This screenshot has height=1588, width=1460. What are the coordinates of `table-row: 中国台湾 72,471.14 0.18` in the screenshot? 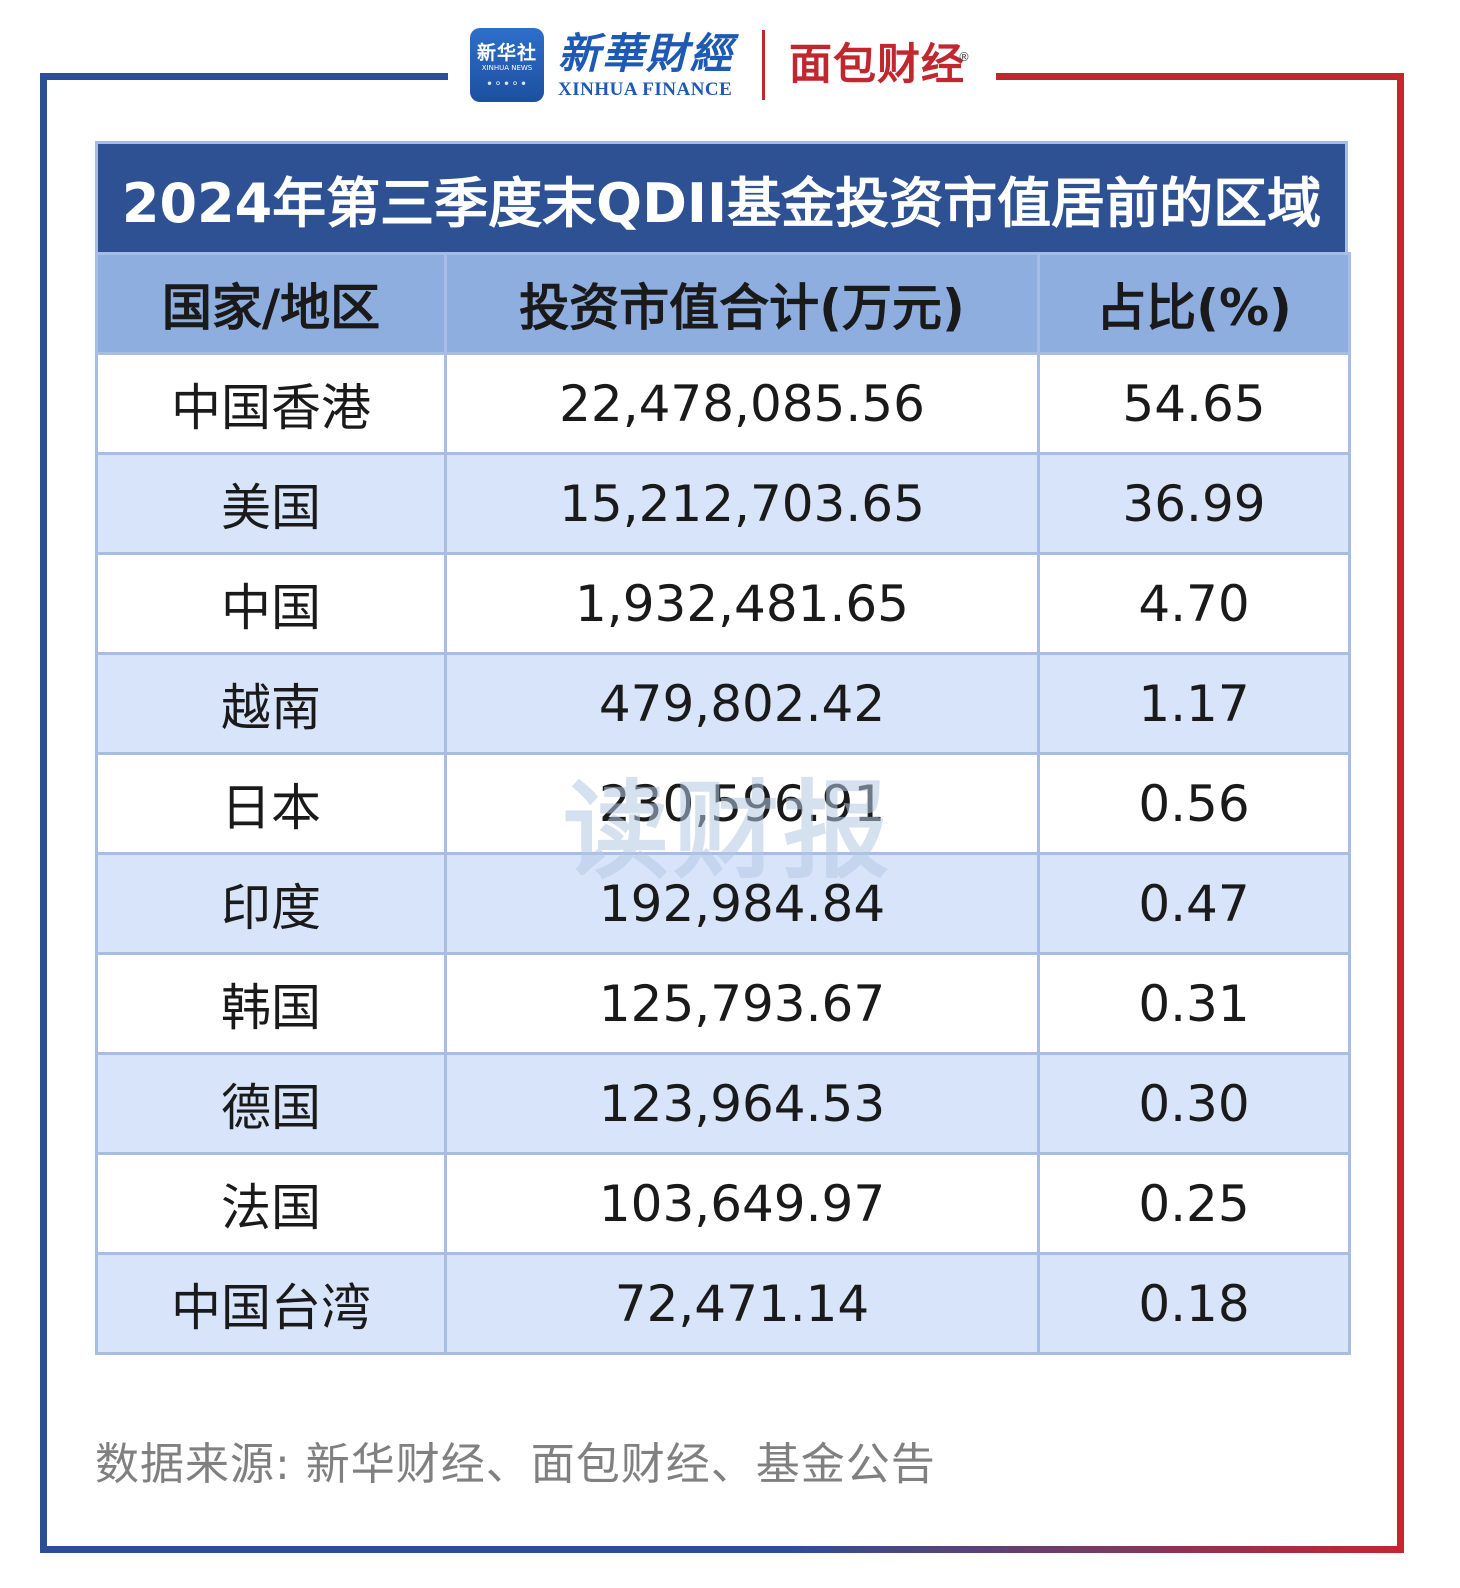 It's located at (723, 1303).